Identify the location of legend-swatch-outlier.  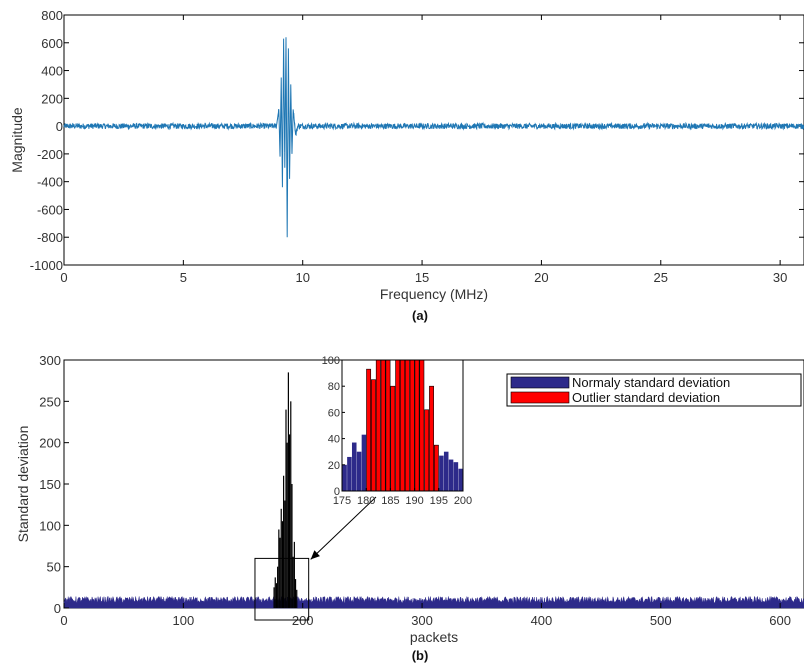
(540, 397).